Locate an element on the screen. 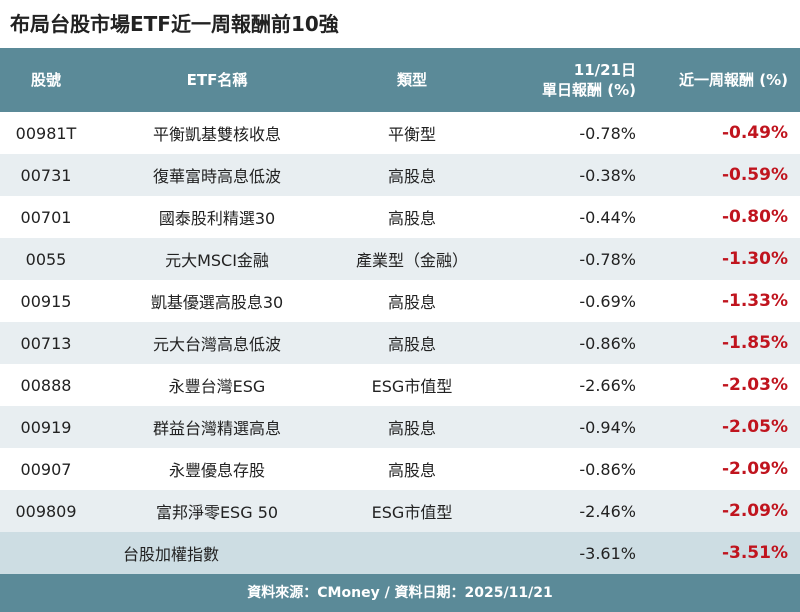  cell-code: 00919 is located at coordinates (46, 427).